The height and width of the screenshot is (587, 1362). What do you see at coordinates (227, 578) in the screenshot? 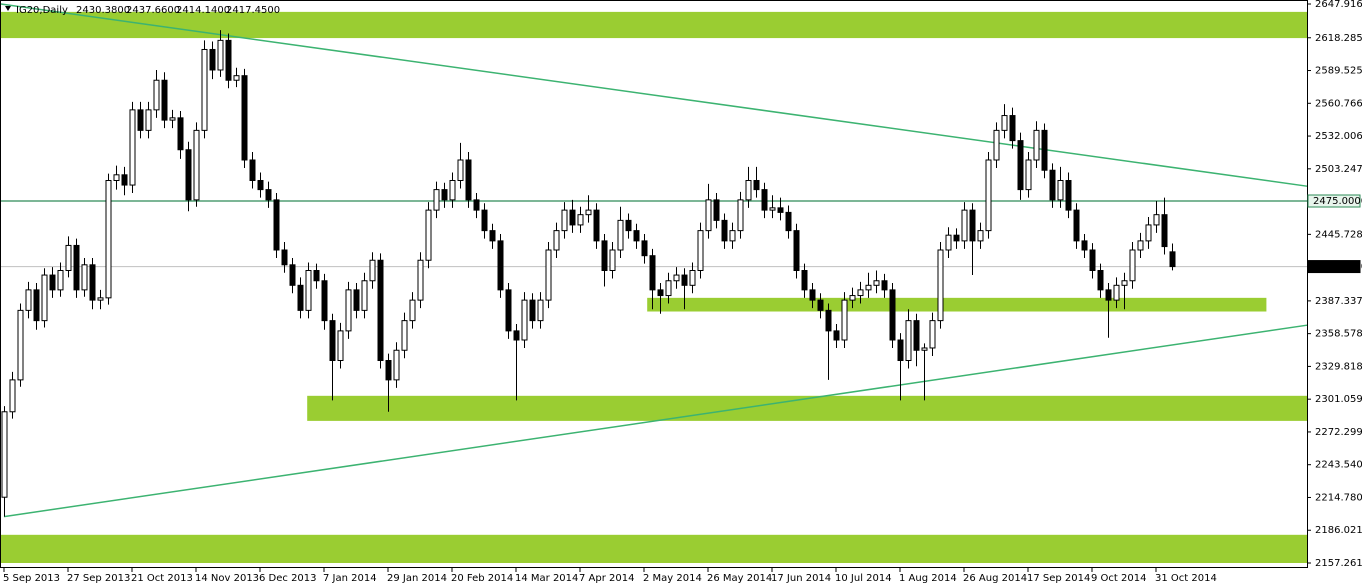
I see `x-tick-label: 14 Nov 2013` at bounding box center [227, 578].